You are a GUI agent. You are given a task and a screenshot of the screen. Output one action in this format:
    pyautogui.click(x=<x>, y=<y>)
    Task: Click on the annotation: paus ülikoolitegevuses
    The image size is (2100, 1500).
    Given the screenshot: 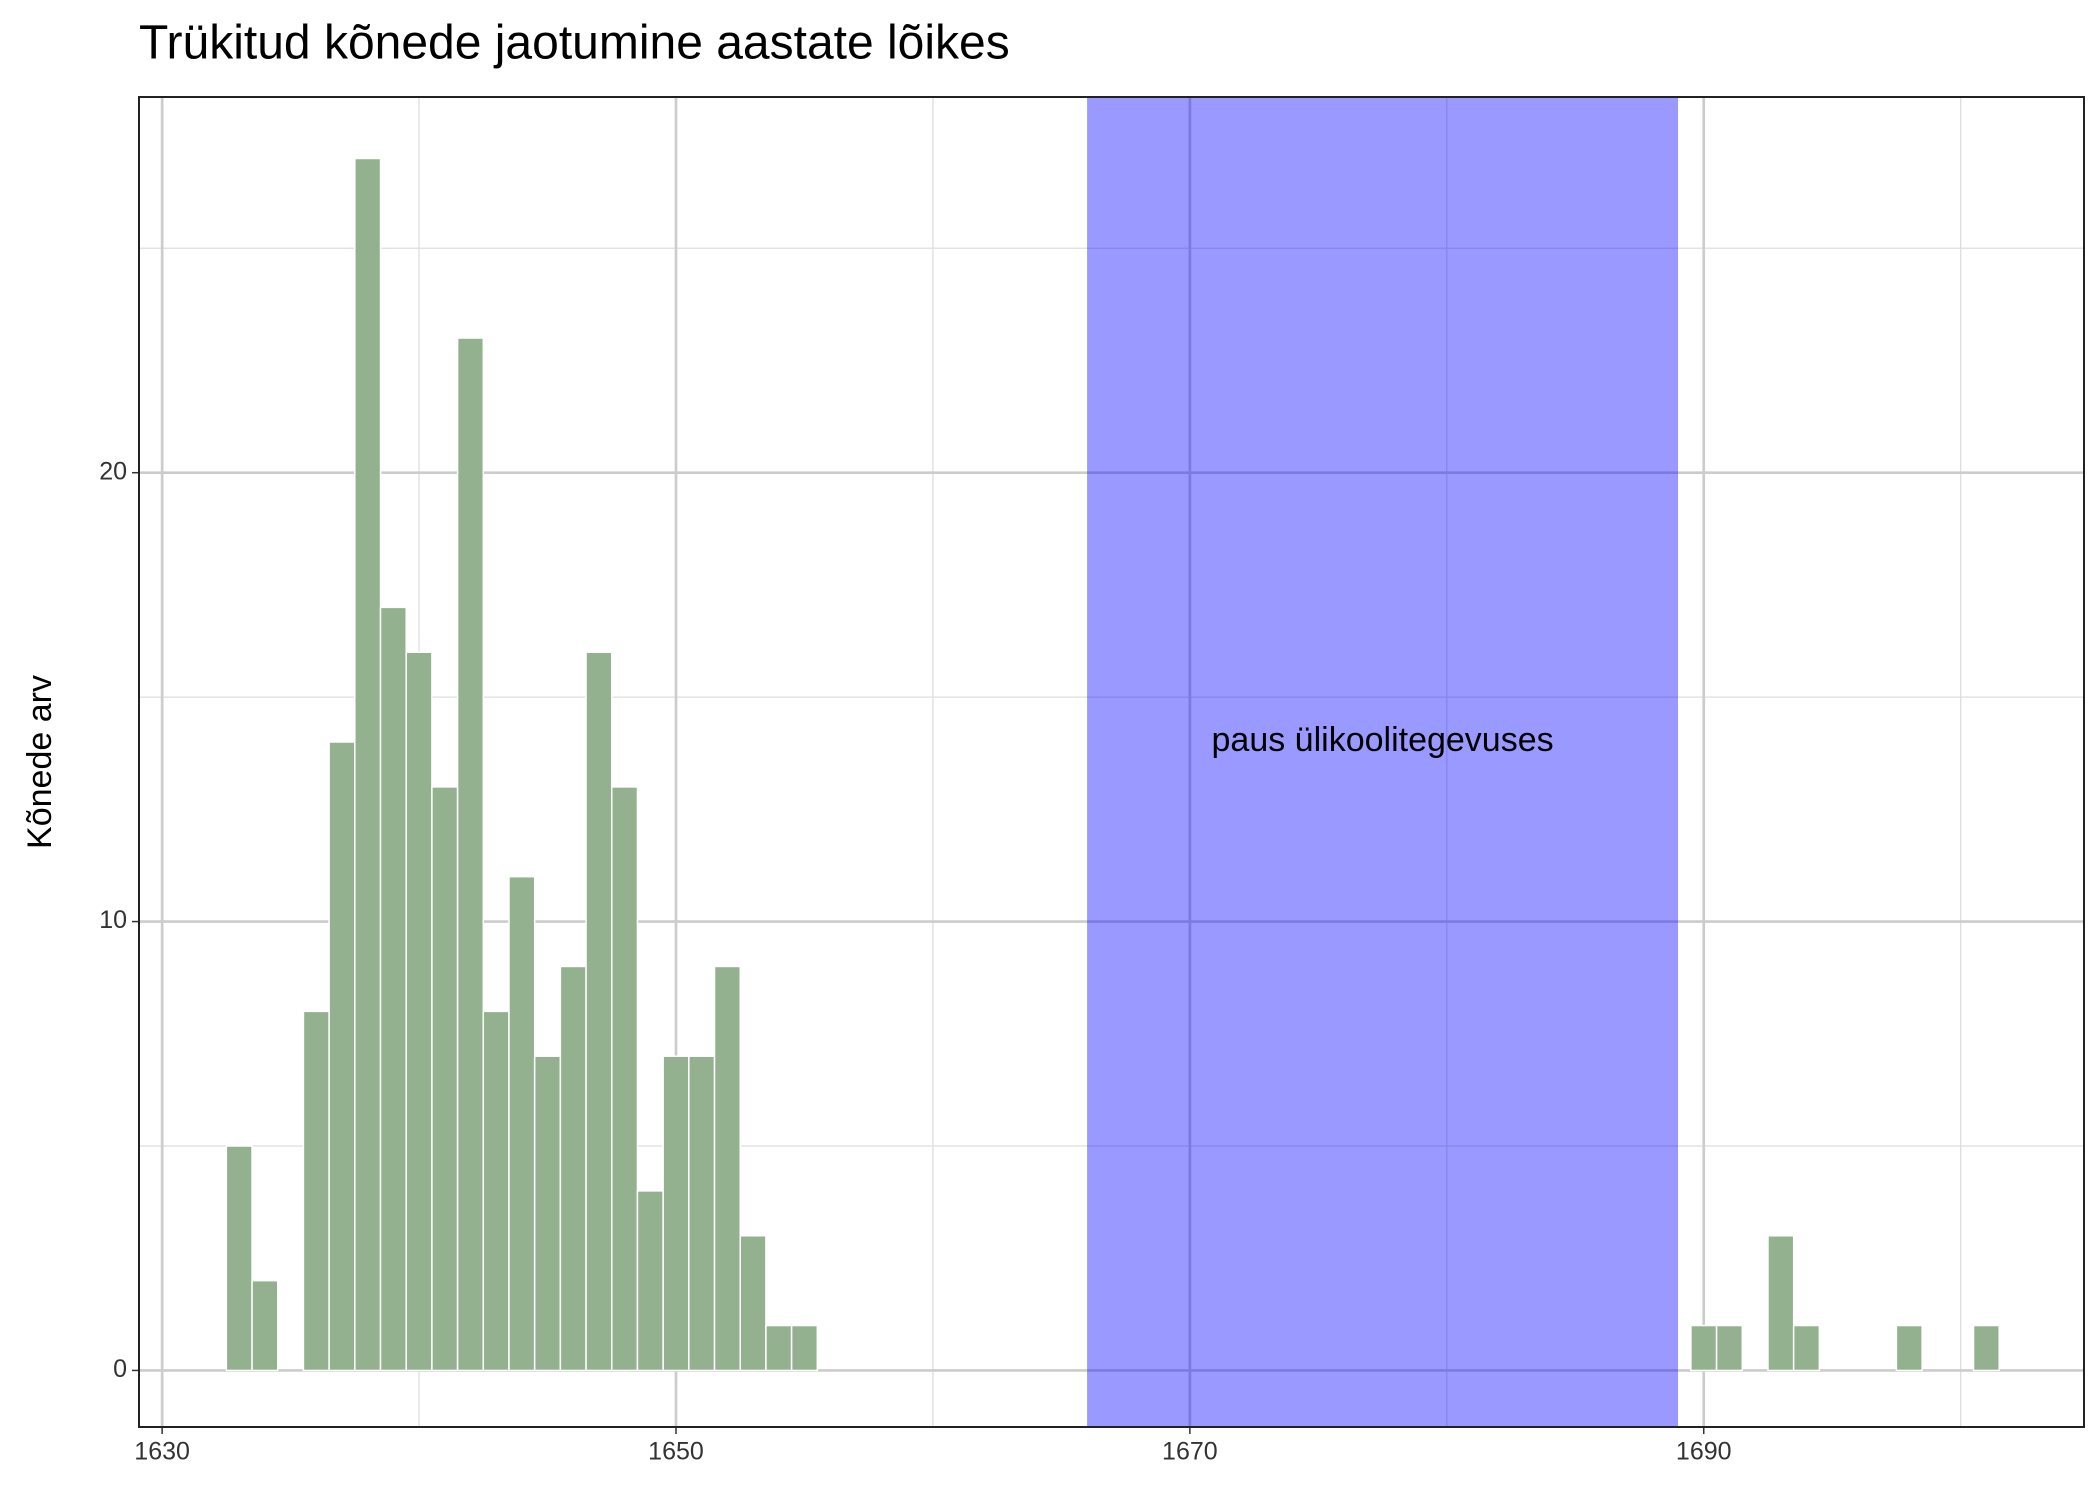 What is the action you would take?
    pyautogui.click(x=1383, y=740)
    